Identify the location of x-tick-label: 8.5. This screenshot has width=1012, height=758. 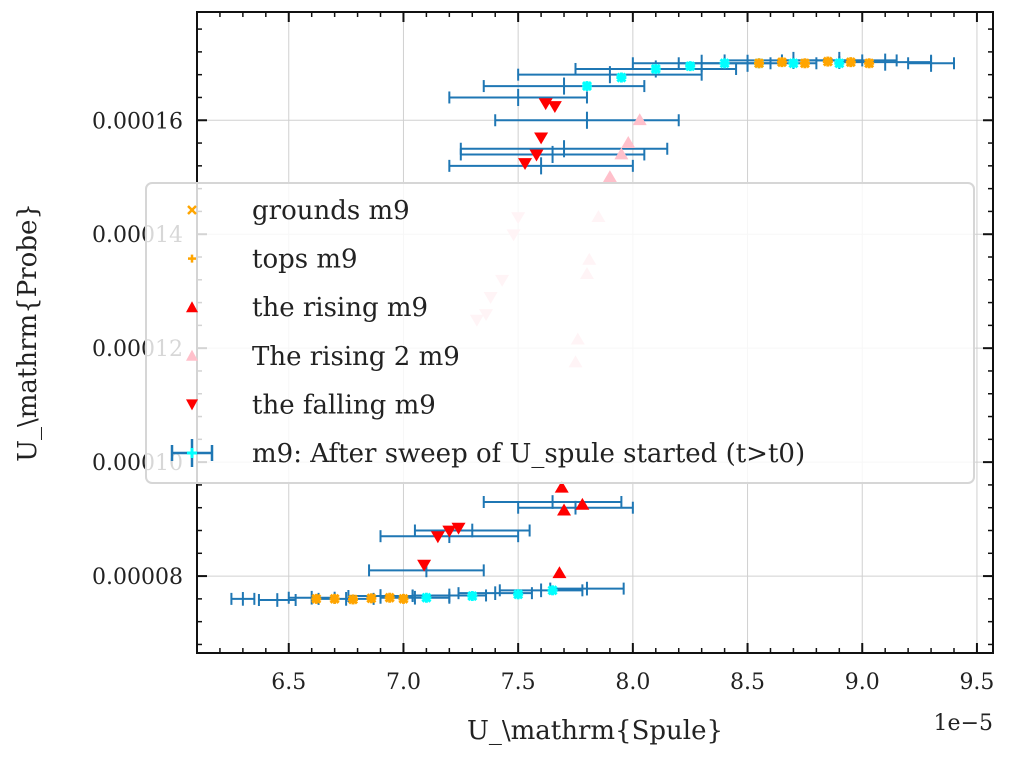
(747, 682).